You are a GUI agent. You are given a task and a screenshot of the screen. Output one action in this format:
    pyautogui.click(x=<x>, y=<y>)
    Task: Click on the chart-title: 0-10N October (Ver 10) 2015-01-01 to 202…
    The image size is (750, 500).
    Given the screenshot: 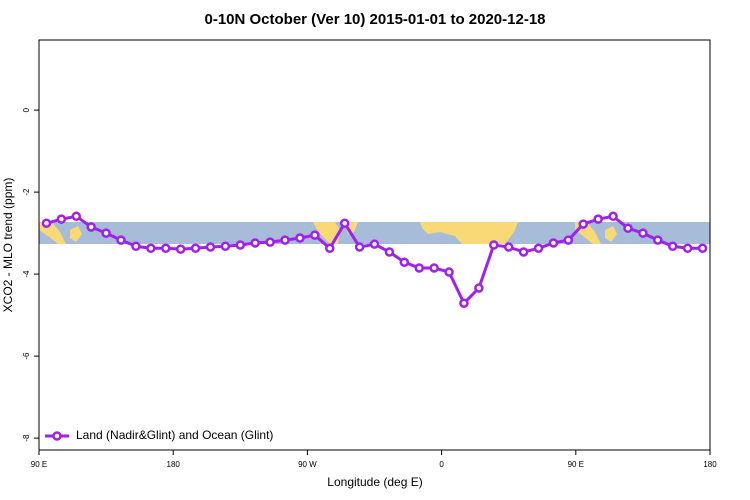 What is the action you would take?
    pyautogui.click(x=374, y=19)
    